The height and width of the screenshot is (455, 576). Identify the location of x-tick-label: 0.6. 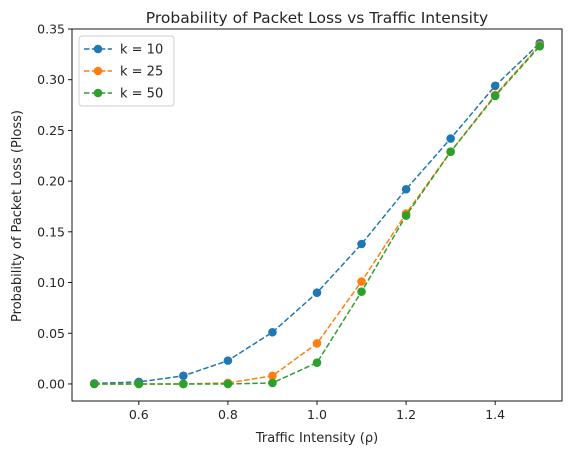
(139, 414).